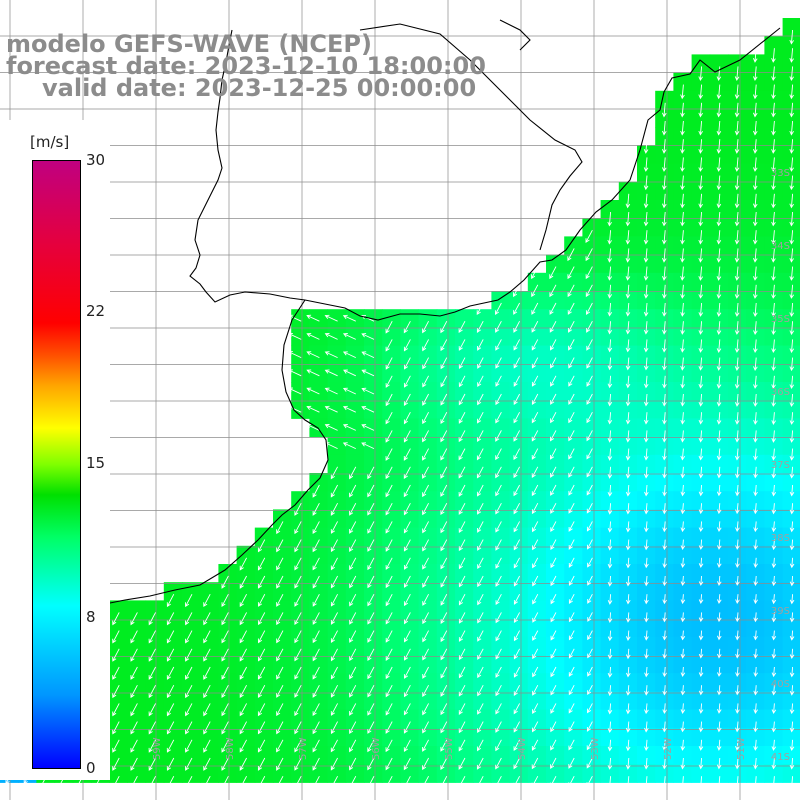  Describe the element at coordinates (91, 768) in the screenshot. I see `legend-tick-0: 0` at that location.